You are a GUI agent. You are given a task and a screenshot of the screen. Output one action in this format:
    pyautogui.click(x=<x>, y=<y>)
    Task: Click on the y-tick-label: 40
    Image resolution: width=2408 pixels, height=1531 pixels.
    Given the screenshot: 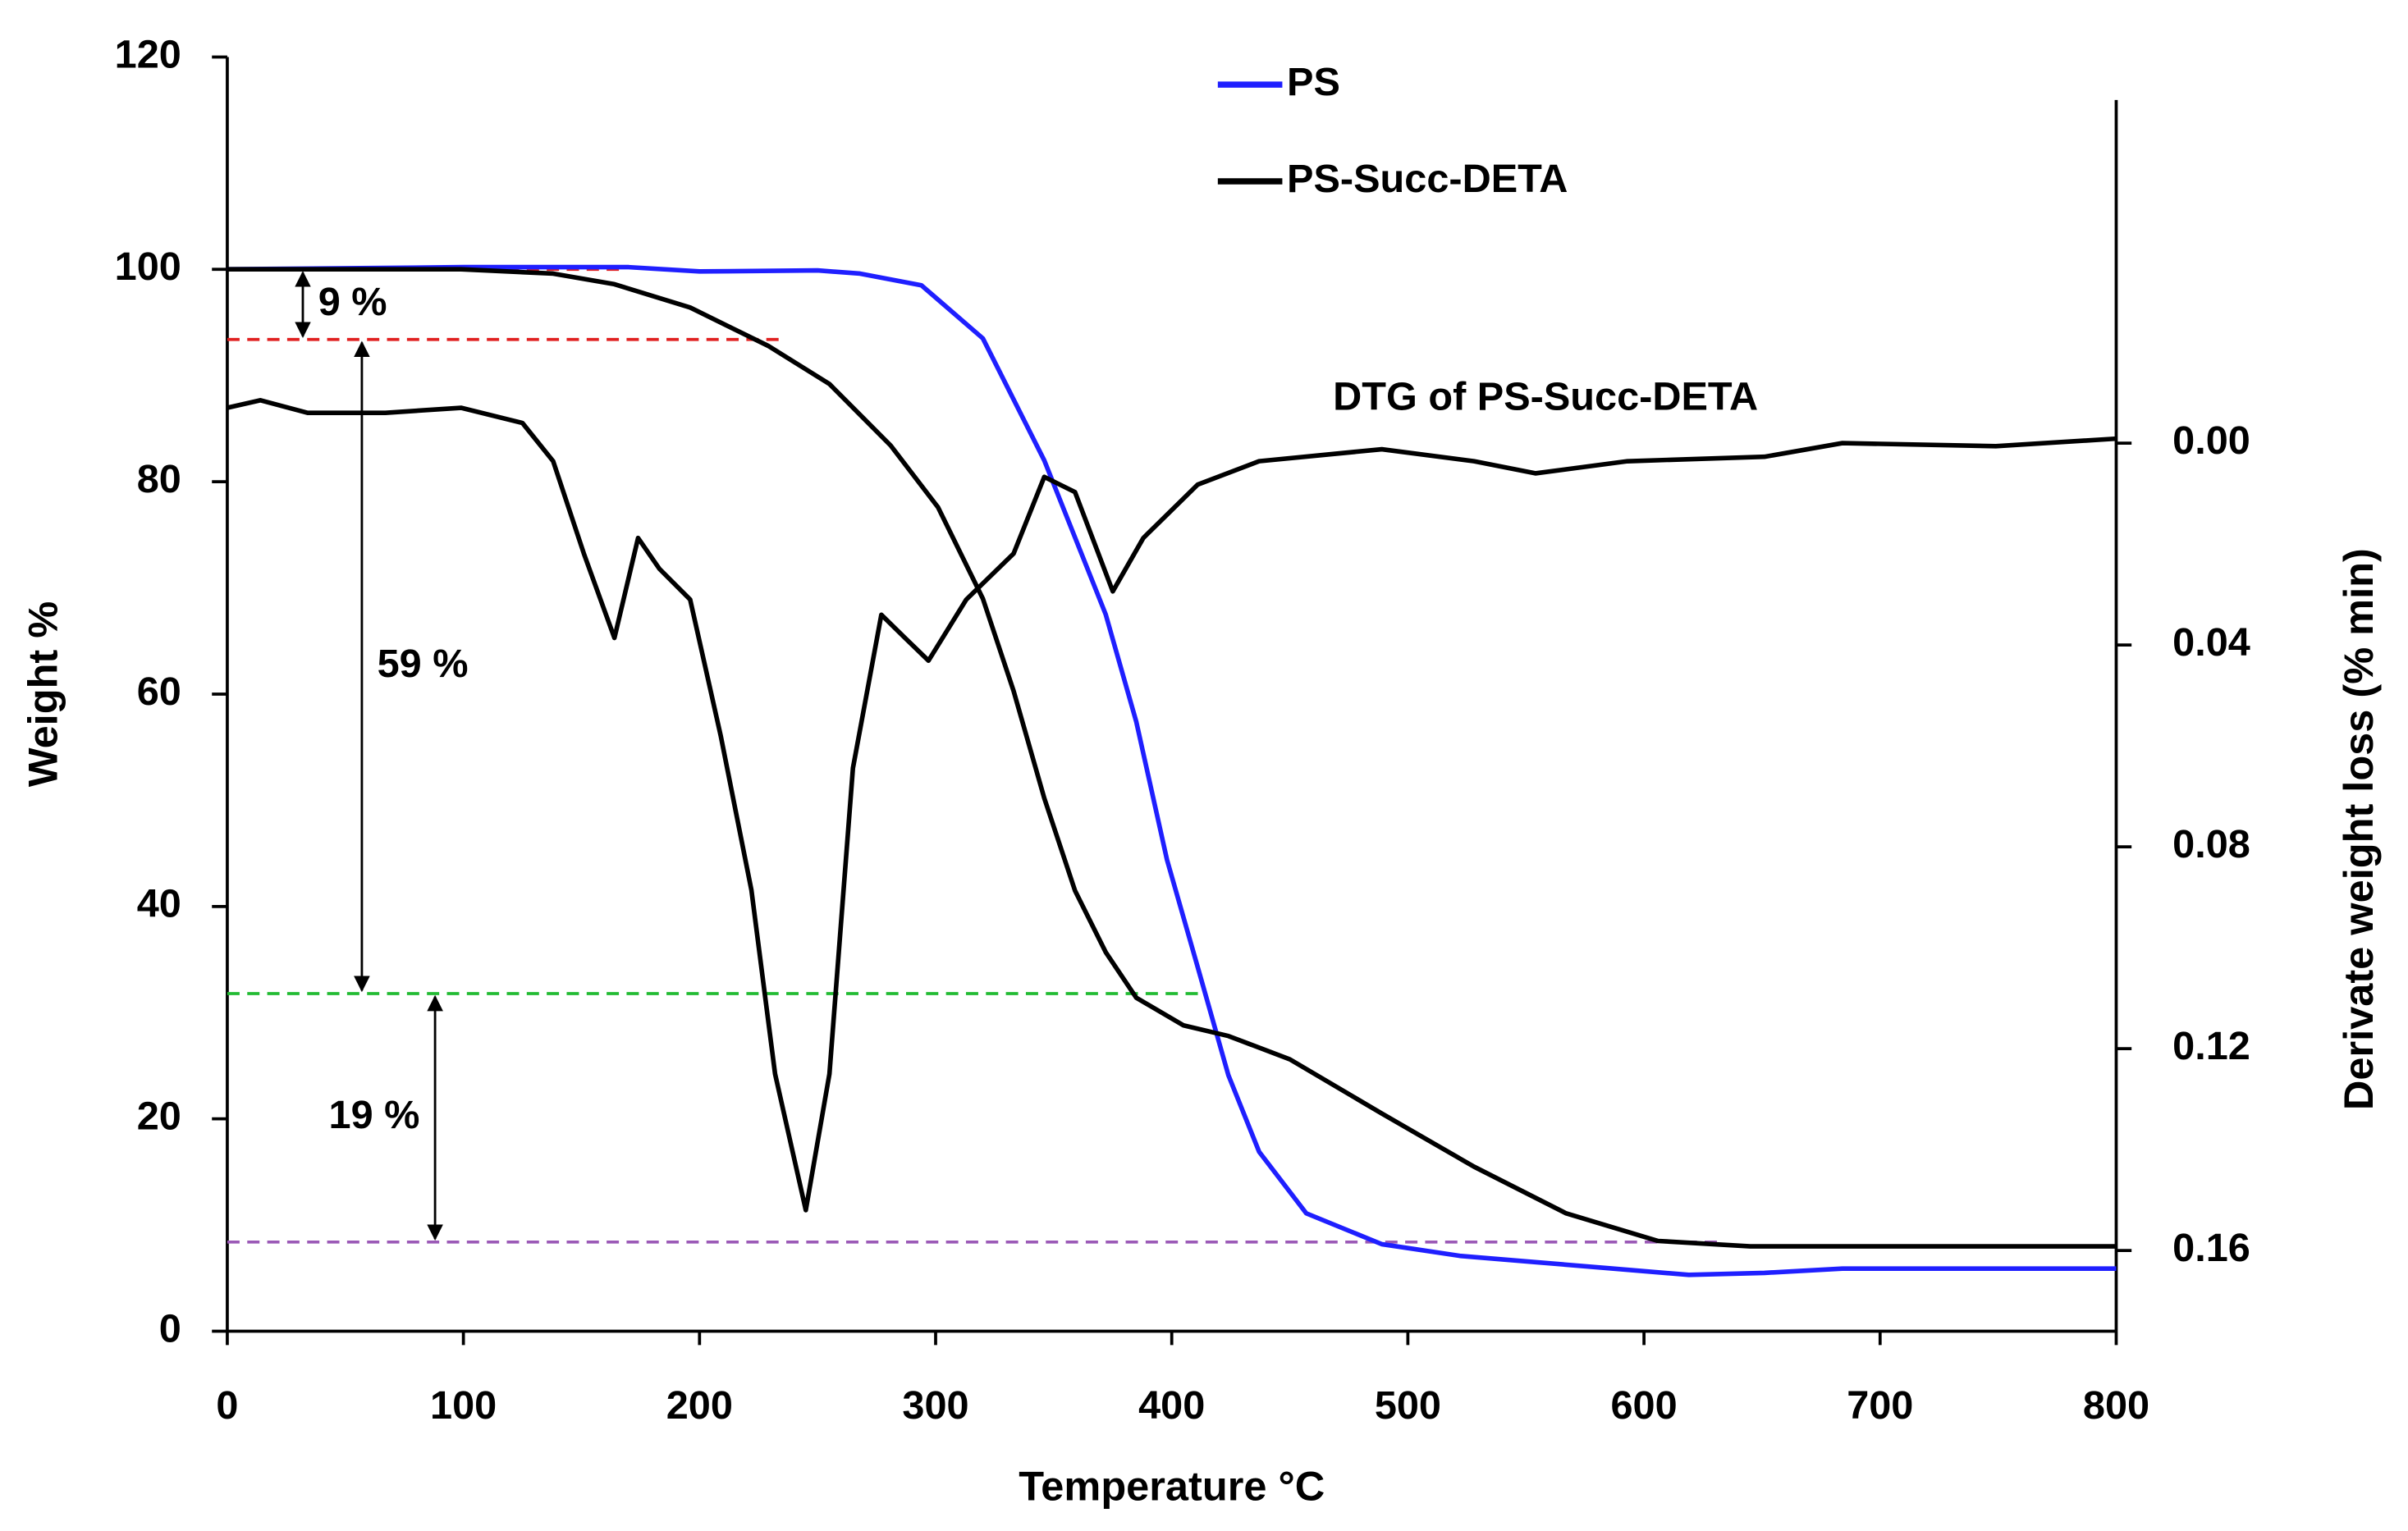 What is the action you would take?
    pyautogui.click(x=159, y=904)
    